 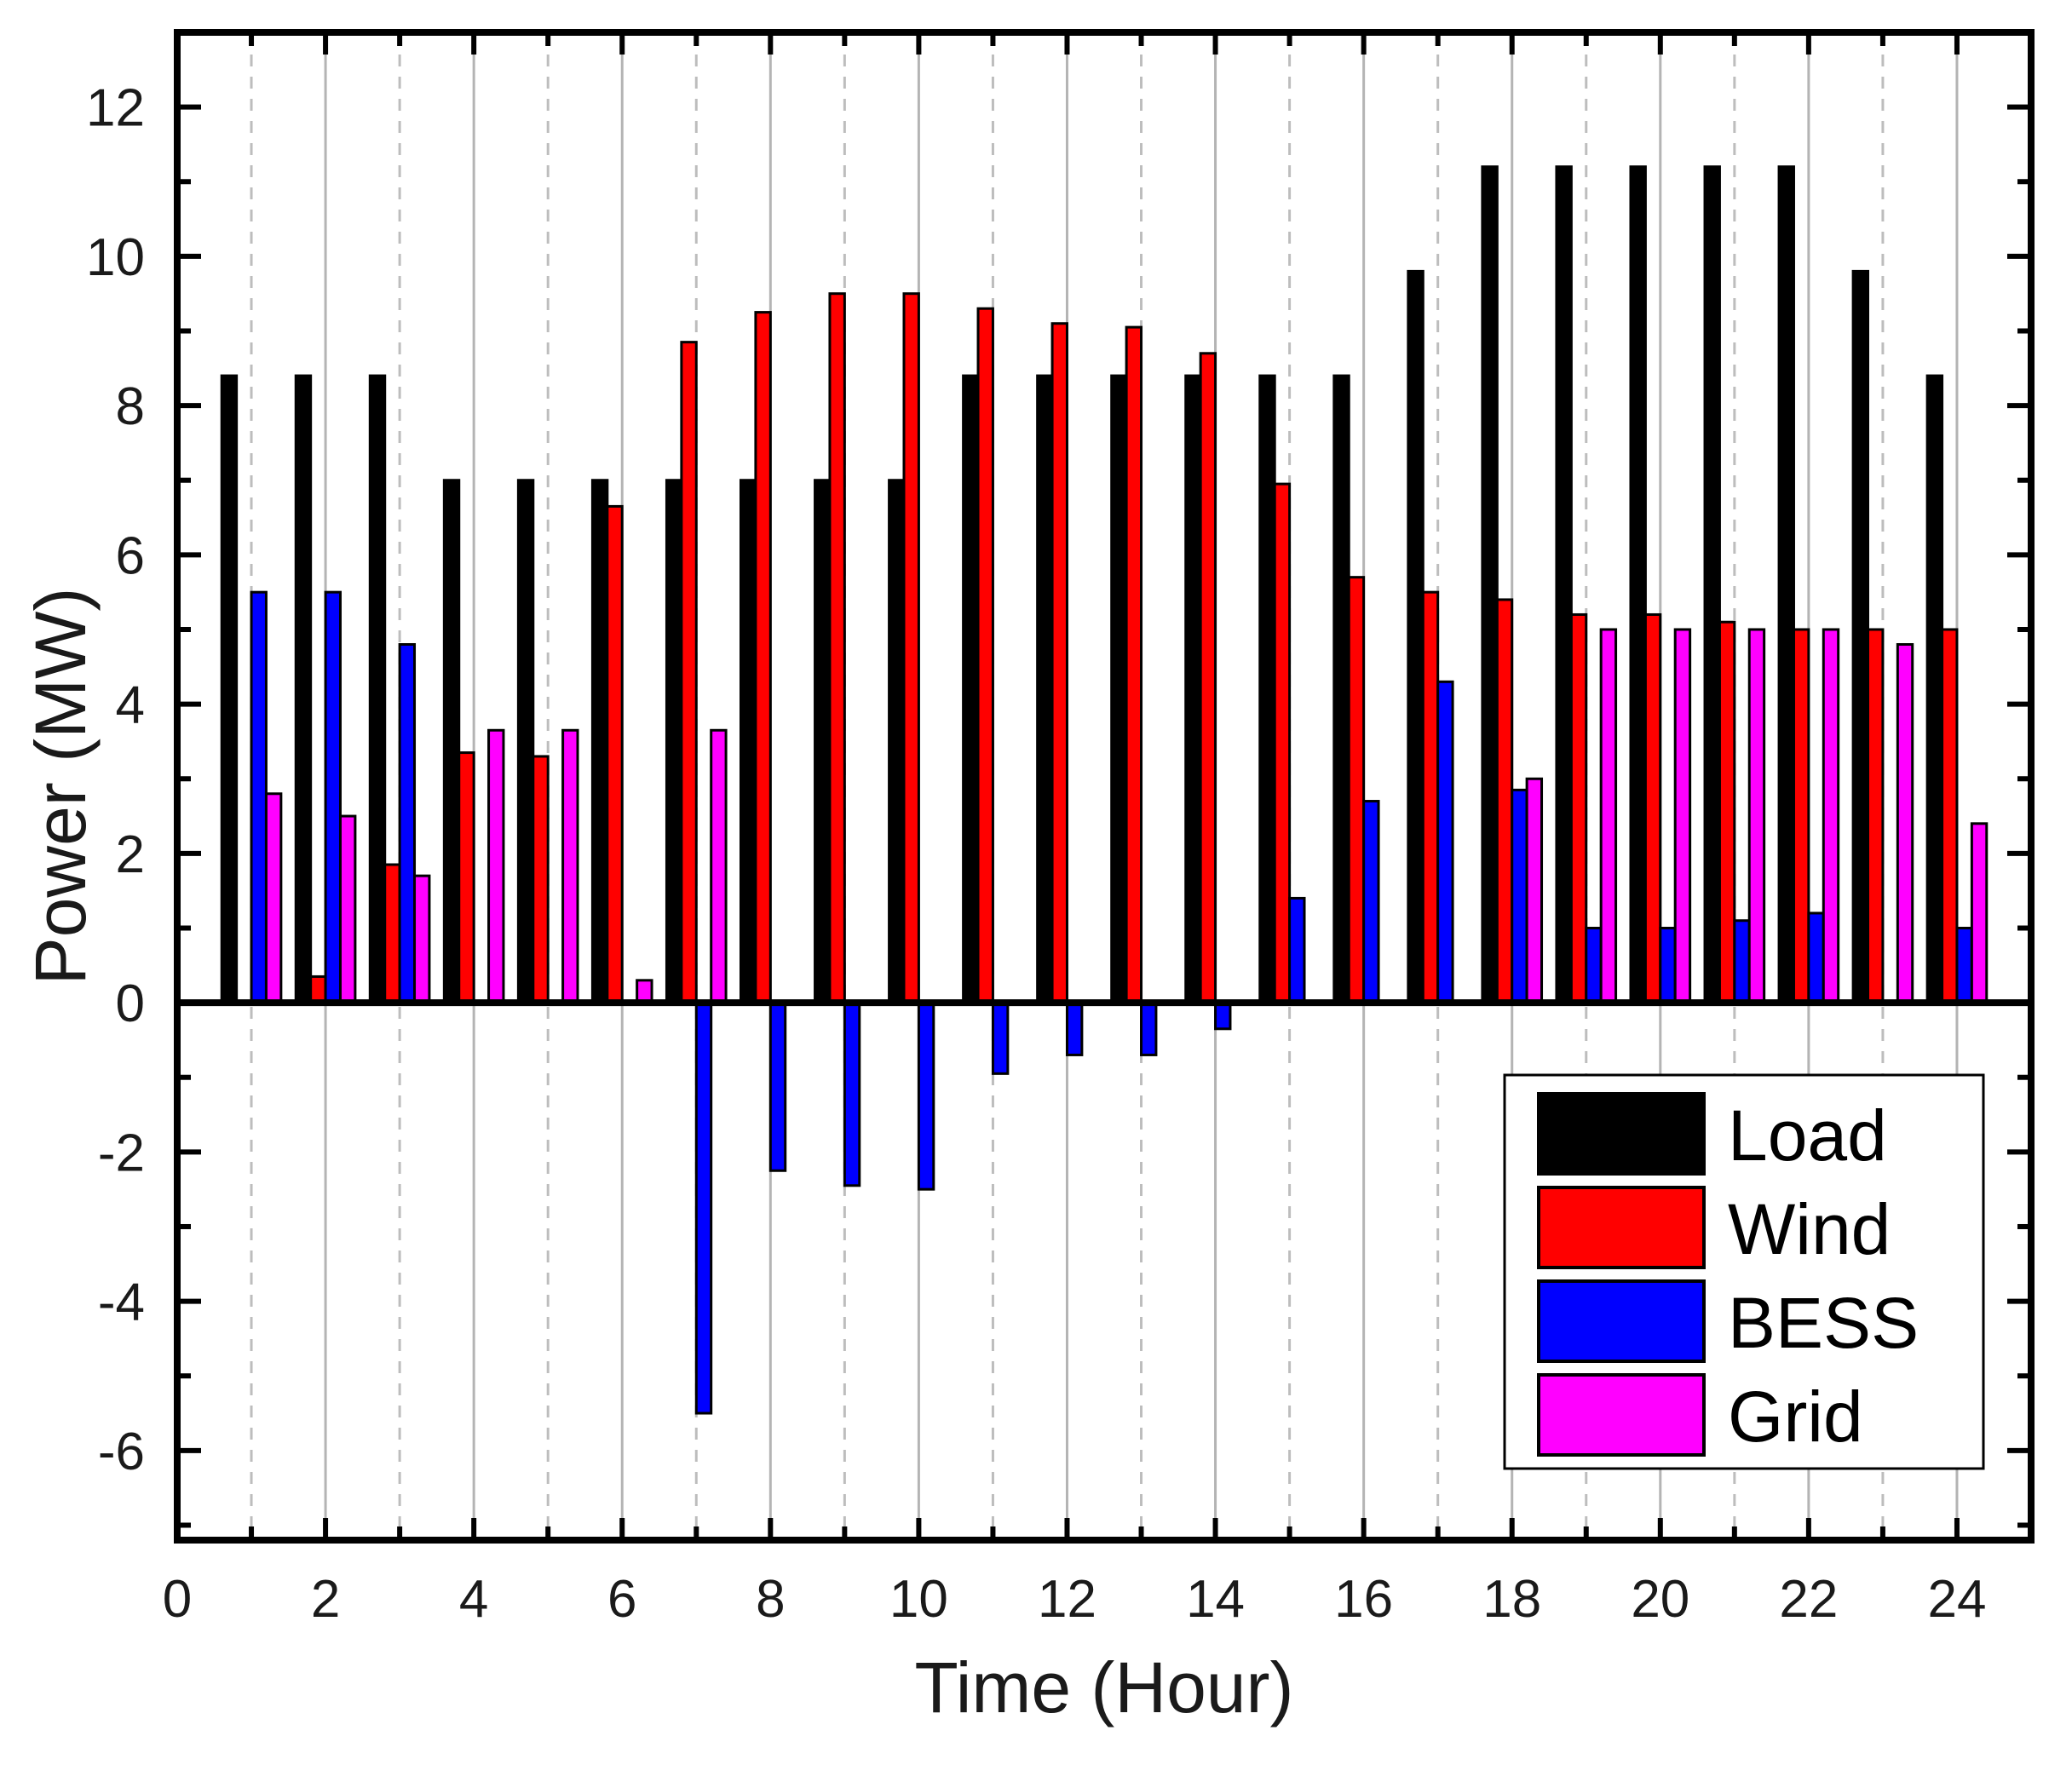 I want to click on x-tick-label: 14, so click(x=1216, y=1599).